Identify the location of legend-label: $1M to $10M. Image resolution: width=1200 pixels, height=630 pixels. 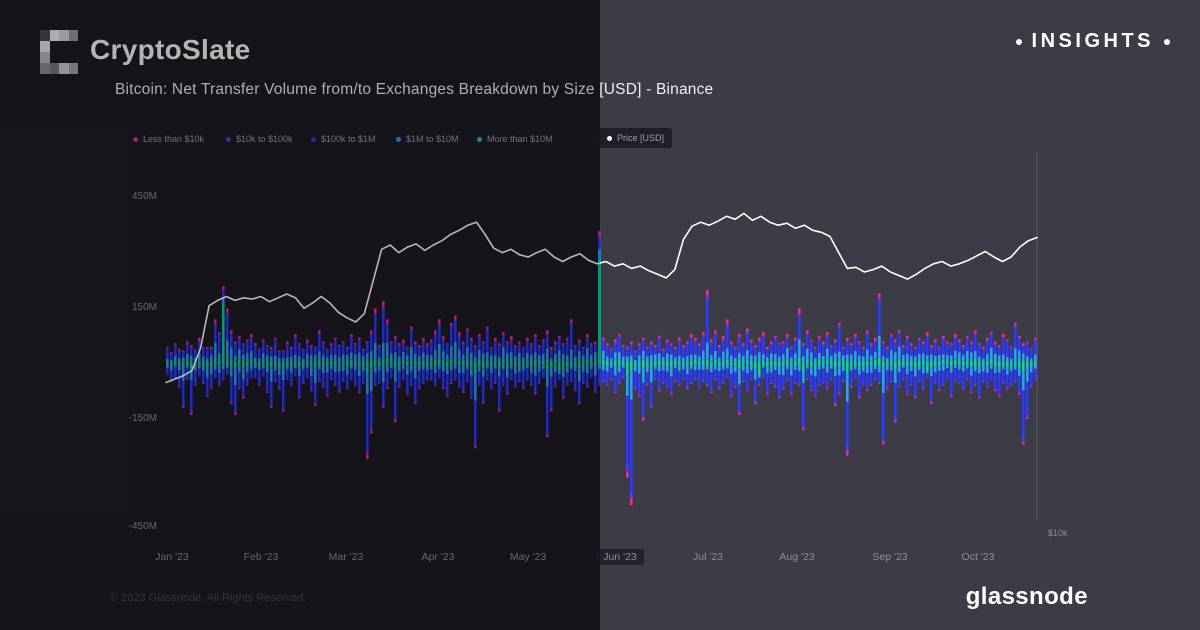
(432, 139).